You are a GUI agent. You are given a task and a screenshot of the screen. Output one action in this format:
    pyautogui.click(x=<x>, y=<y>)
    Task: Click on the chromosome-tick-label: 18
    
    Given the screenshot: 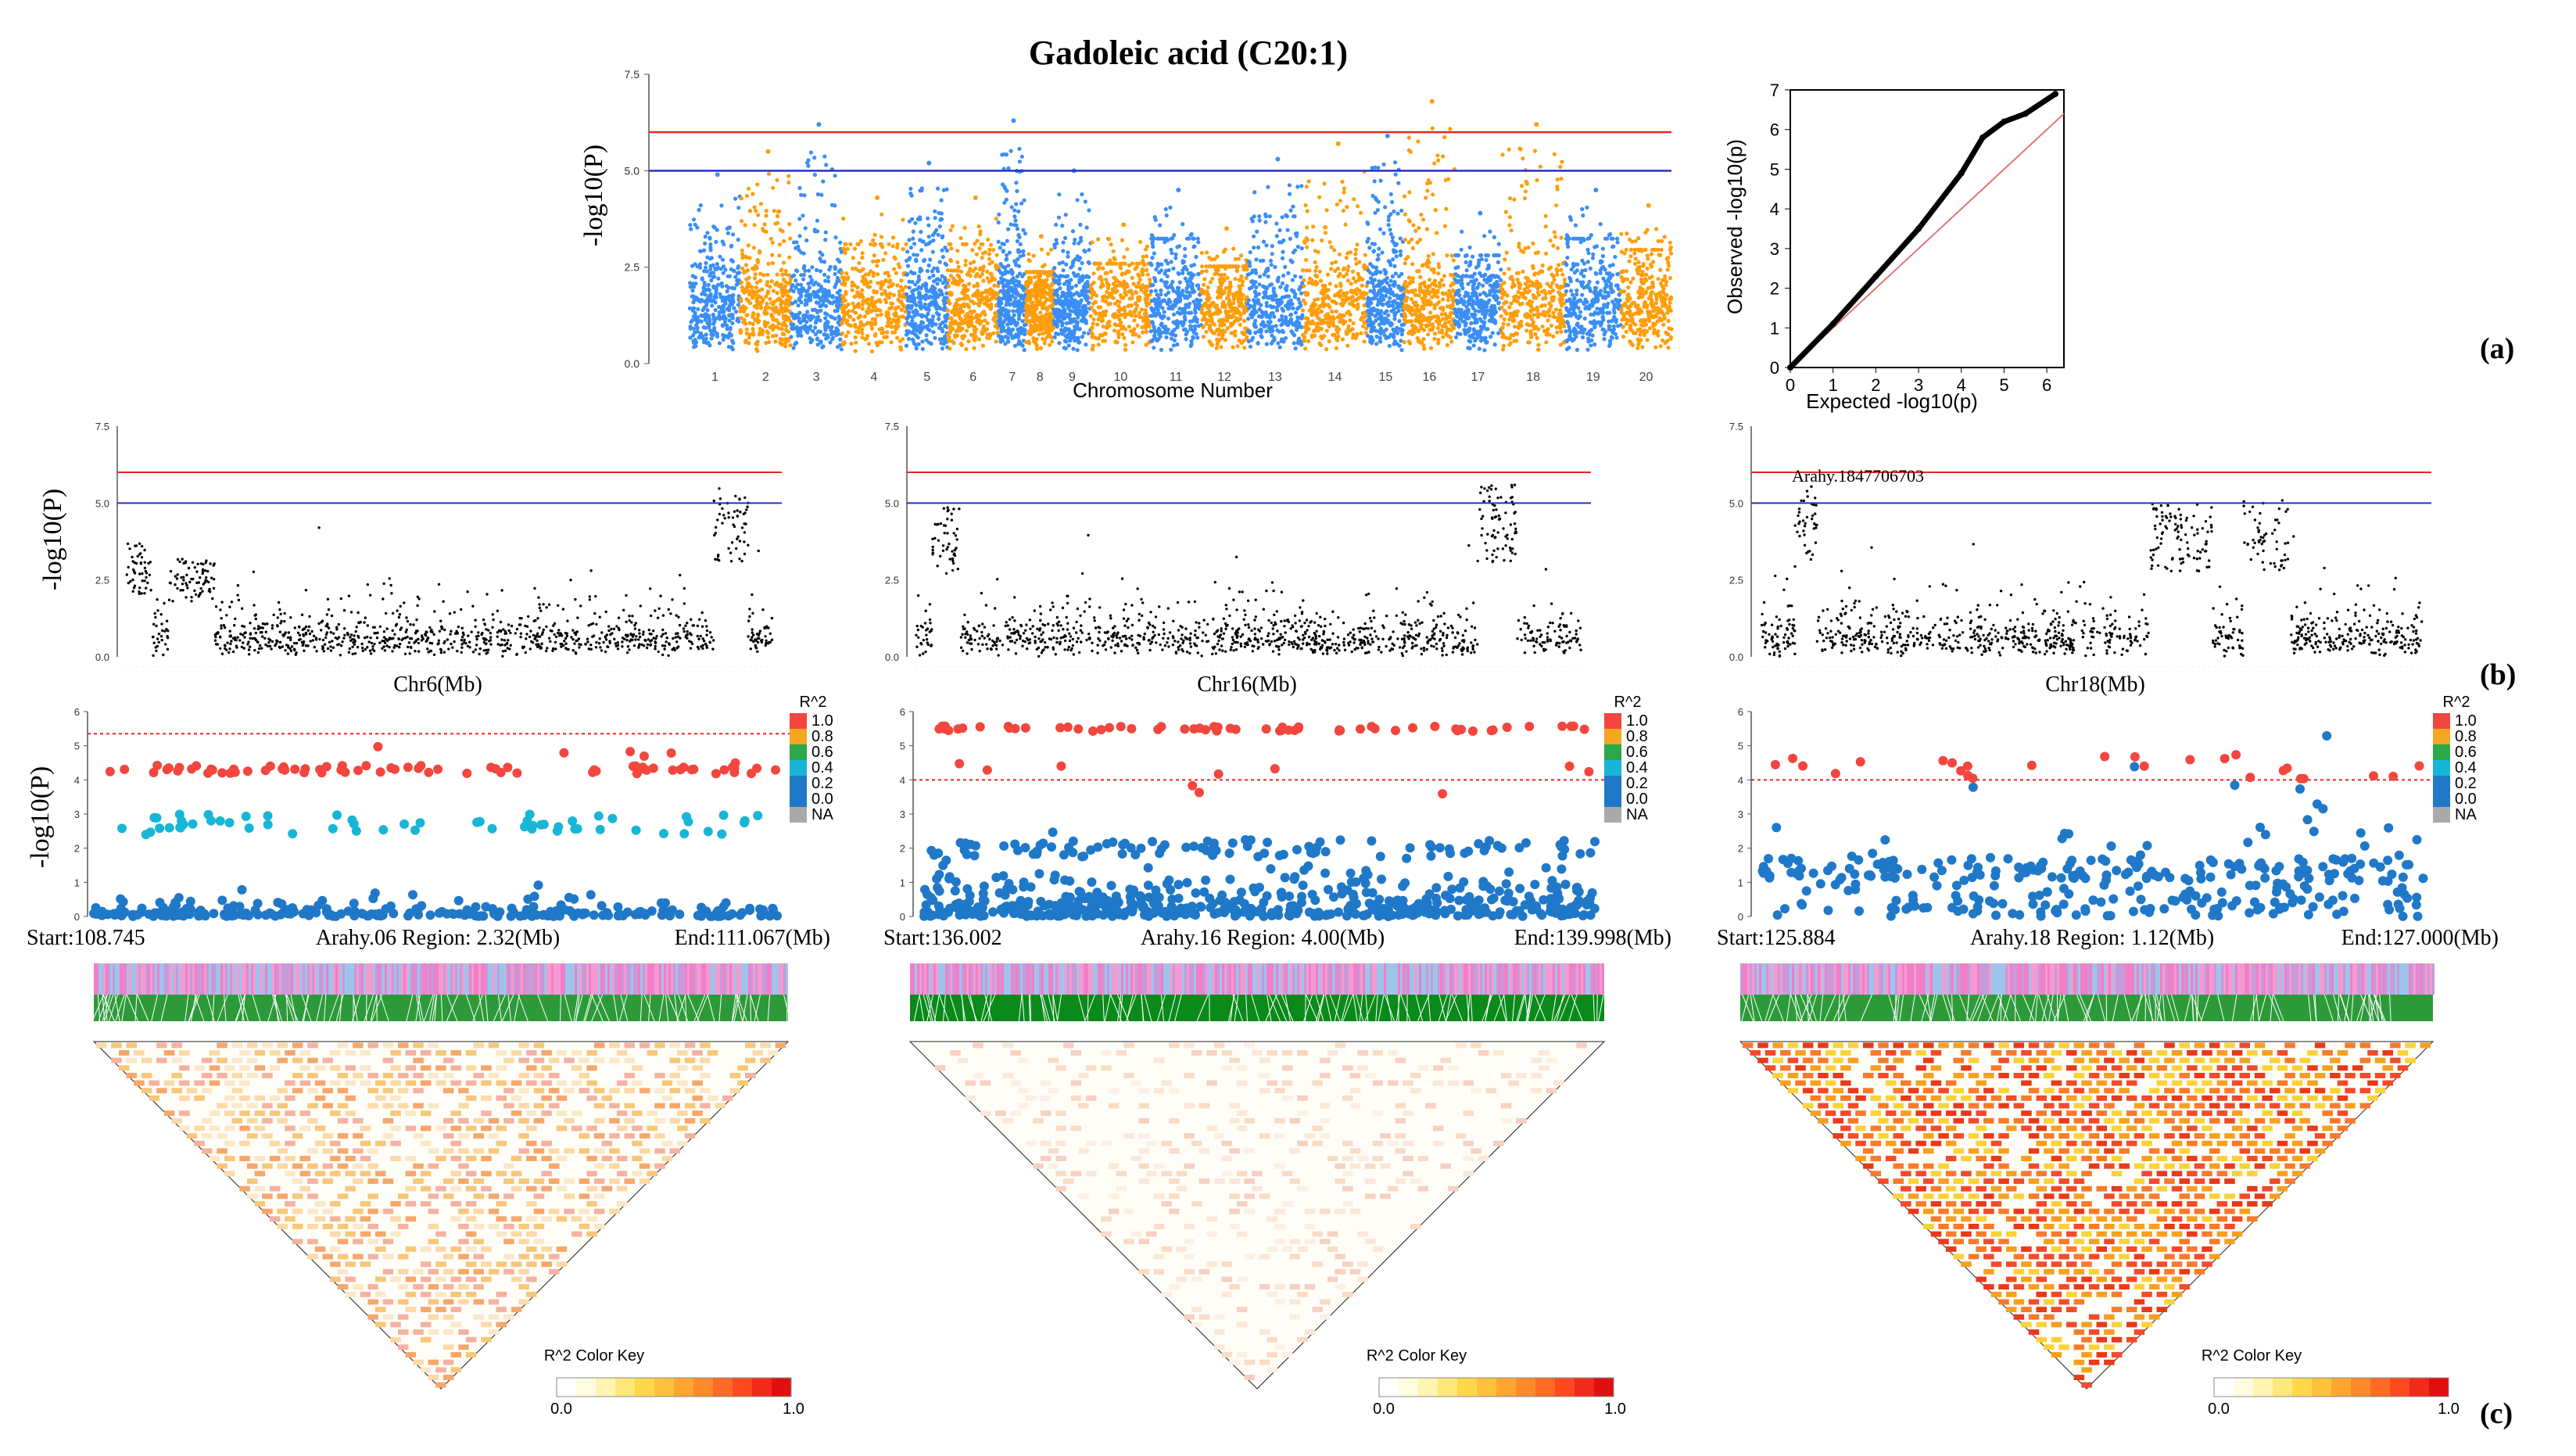 What is the action you would take?
    pyautogui.click(x=1533, y=377)
    